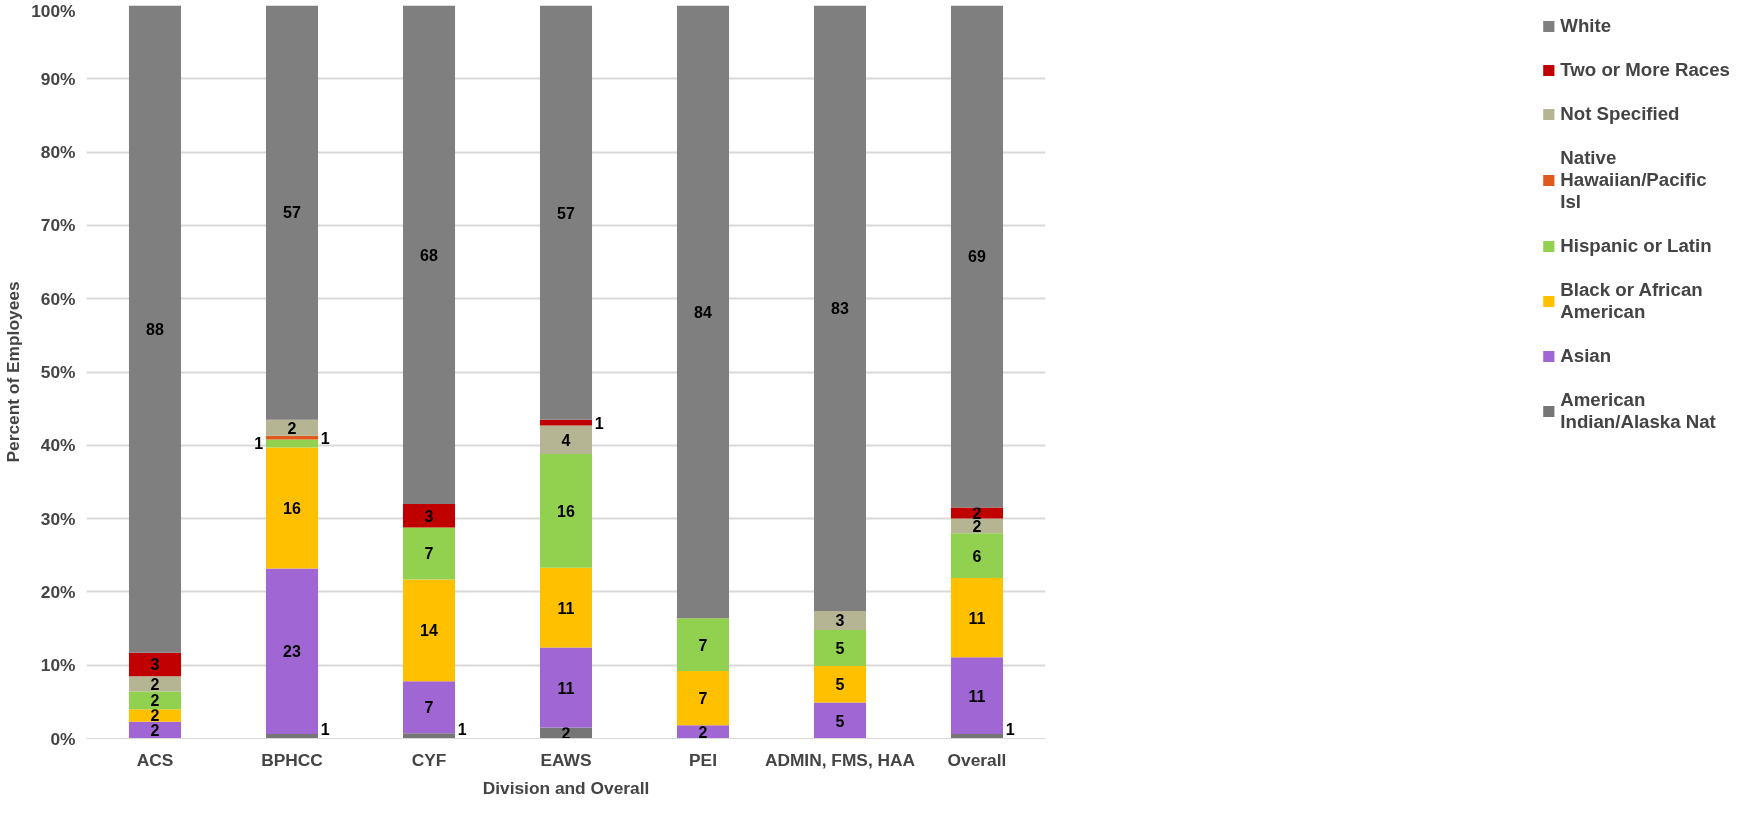 This screenshot has width=1760, height=817. I want to click on legend-label: Native Hawaiian/Pacific Isl, so click(1633, 180).